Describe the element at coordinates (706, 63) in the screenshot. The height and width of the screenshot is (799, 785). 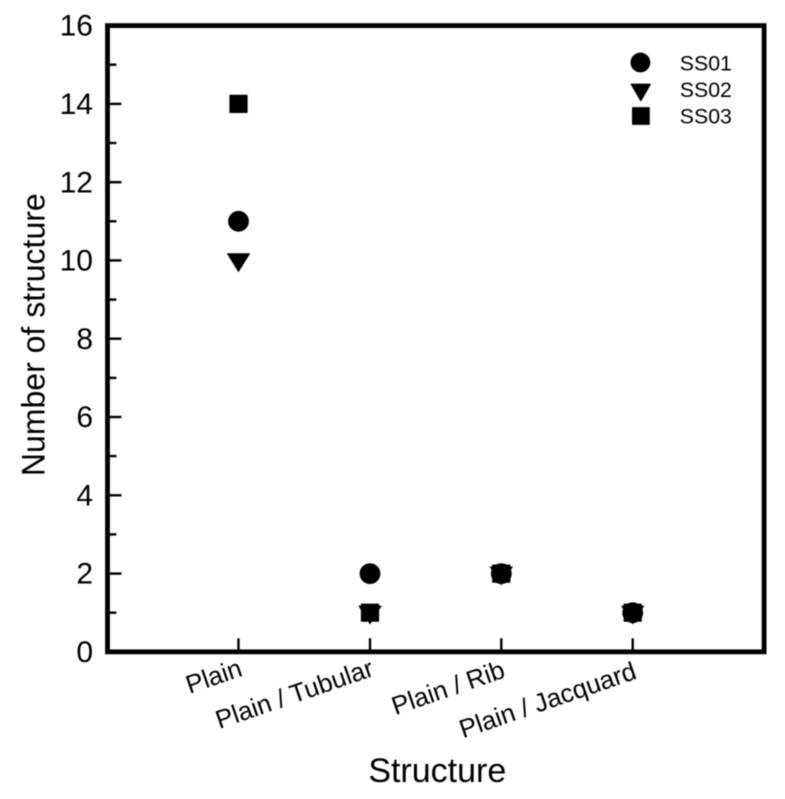
I see `svg-text: SS01` at that location.